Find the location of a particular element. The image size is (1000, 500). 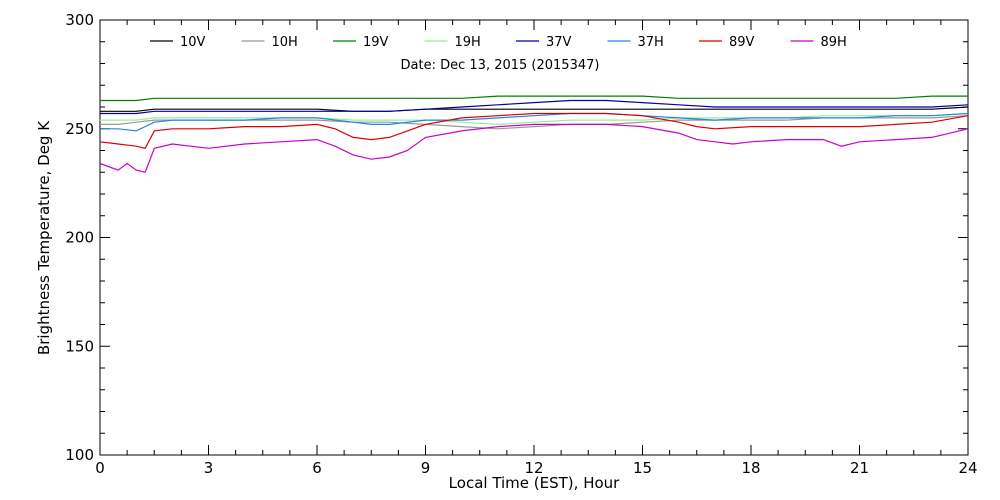

date-label: Date: Dec 13, 2015 (2015347) is located at coordinates (500, 65).